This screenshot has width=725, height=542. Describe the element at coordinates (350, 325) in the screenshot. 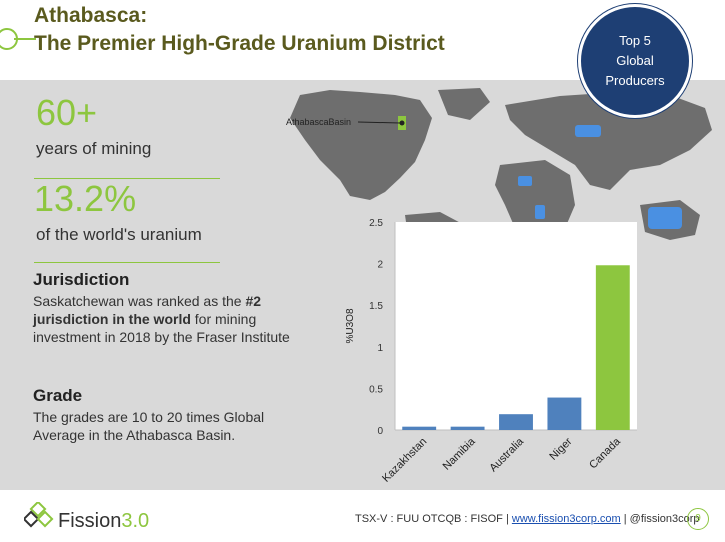

I see `chart-y-axis-label: %U3O8` at that location.